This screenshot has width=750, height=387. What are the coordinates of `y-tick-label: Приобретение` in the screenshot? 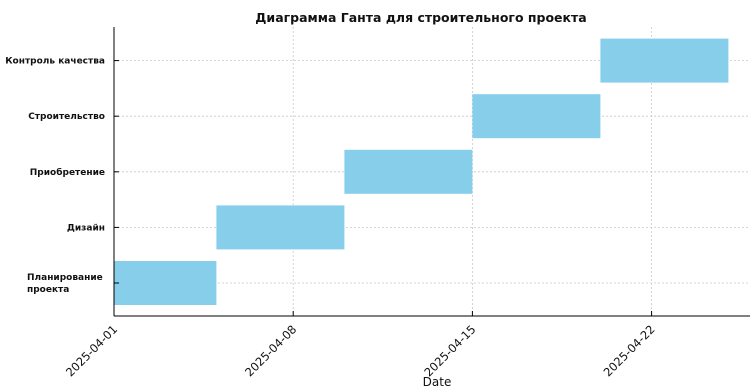 It's located at (67, 172).